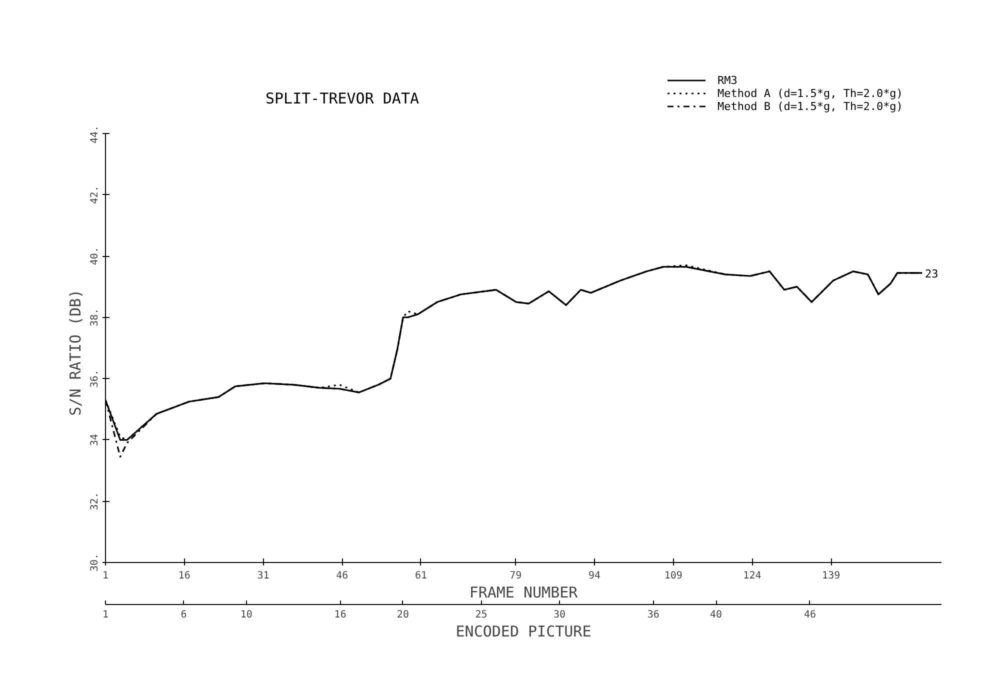  I want to click on x-tick-label: 16, so click(184, 576).